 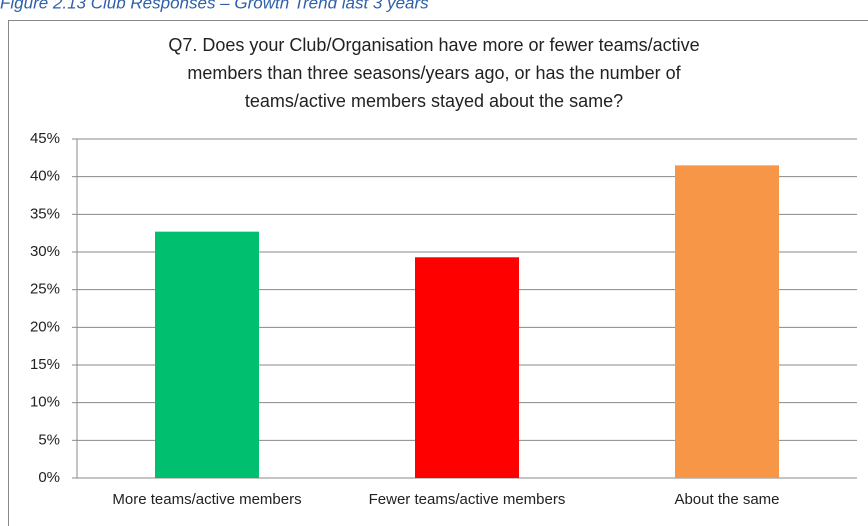 I want to click on x-tick-label: More teams/active members, so click(x=206, y=499).